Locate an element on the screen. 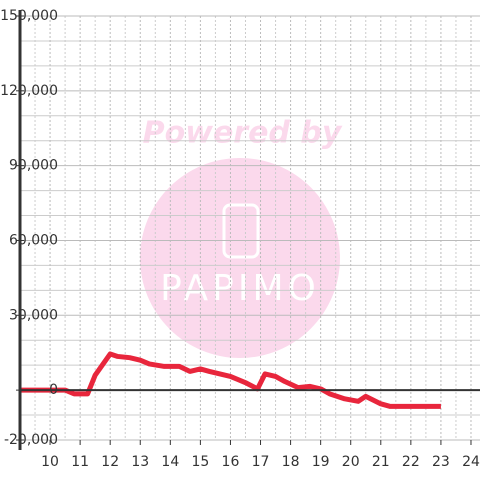 The image size is (480, 480). x-tick-label: 11 is located at coordinates (80, 462).